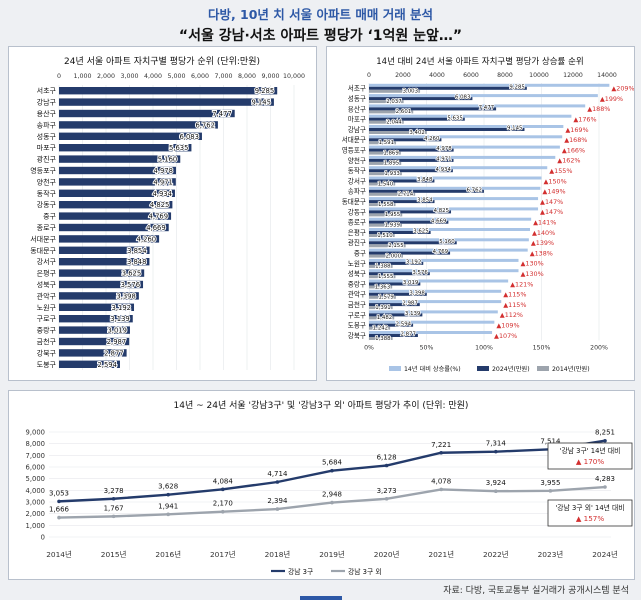 Image resolution: width=641 pixels, height=600 pixels. I want to click on y-tick-label: 5,000, so click(35, 479).